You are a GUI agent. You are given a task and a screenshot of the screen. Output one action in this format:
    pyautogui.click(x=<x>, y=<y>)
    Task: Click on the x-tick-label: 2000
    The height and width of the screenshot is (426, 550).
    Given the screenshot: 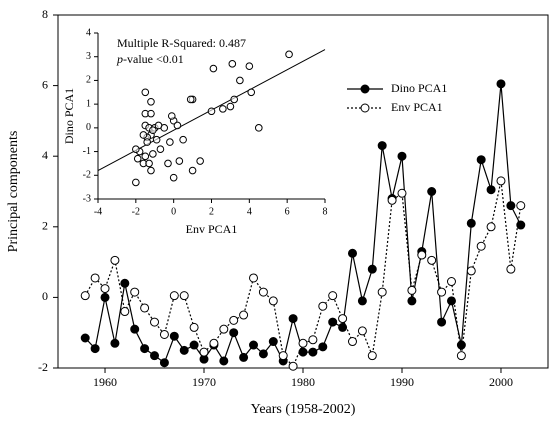 What is the action you would take?
    pyautogui.click(x=501, y=382)
    